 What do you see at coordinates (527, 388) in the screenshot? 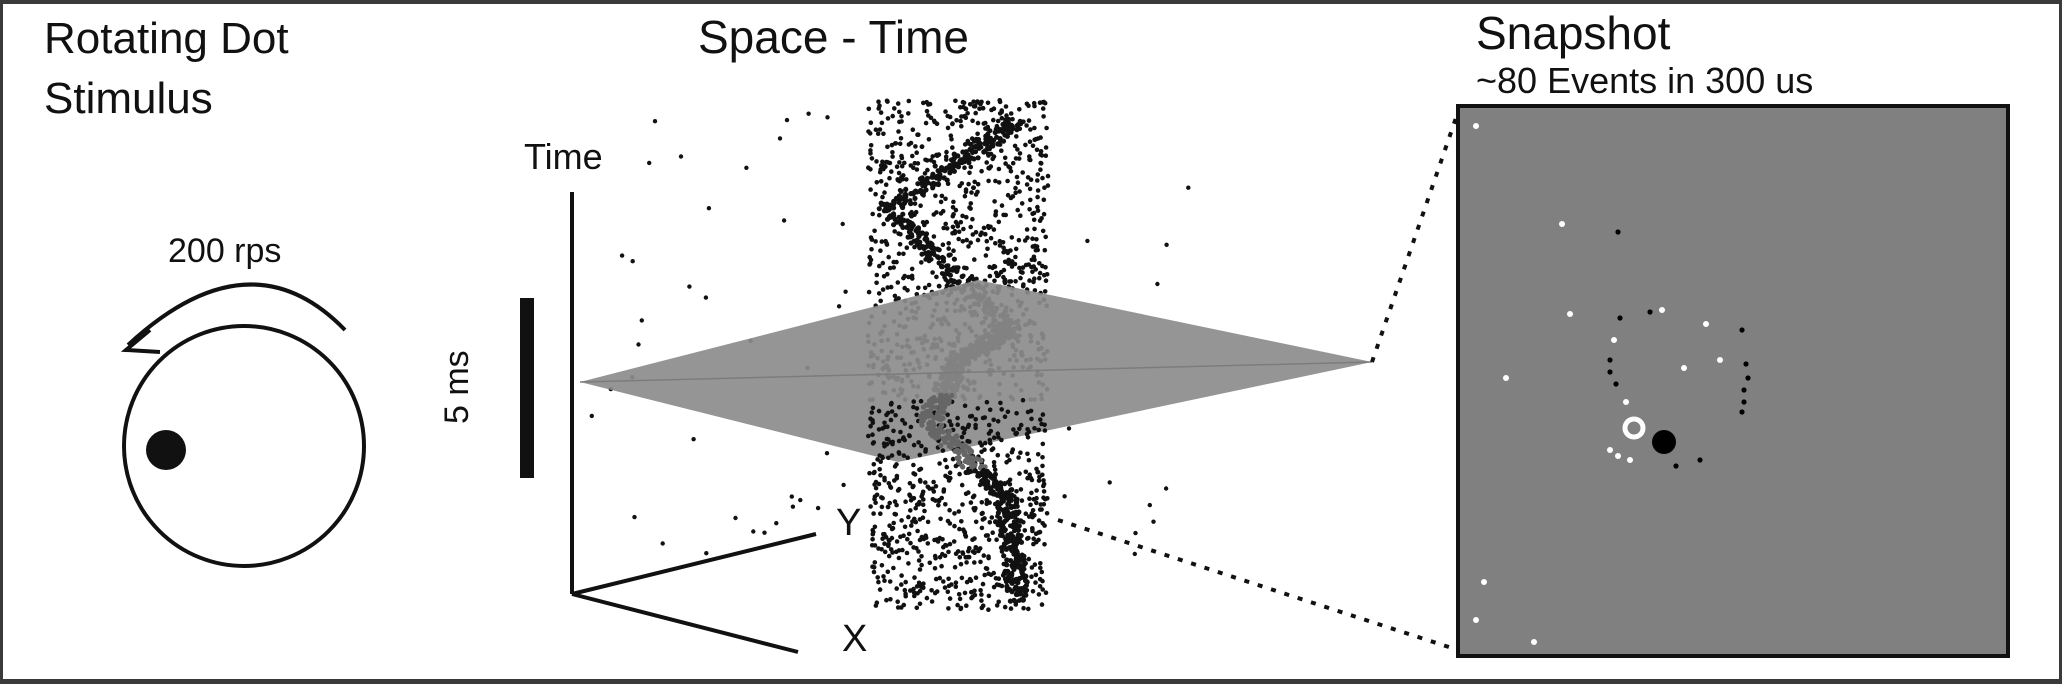
I see `five-ms-scale-bar` at bounding box center [527, 388].